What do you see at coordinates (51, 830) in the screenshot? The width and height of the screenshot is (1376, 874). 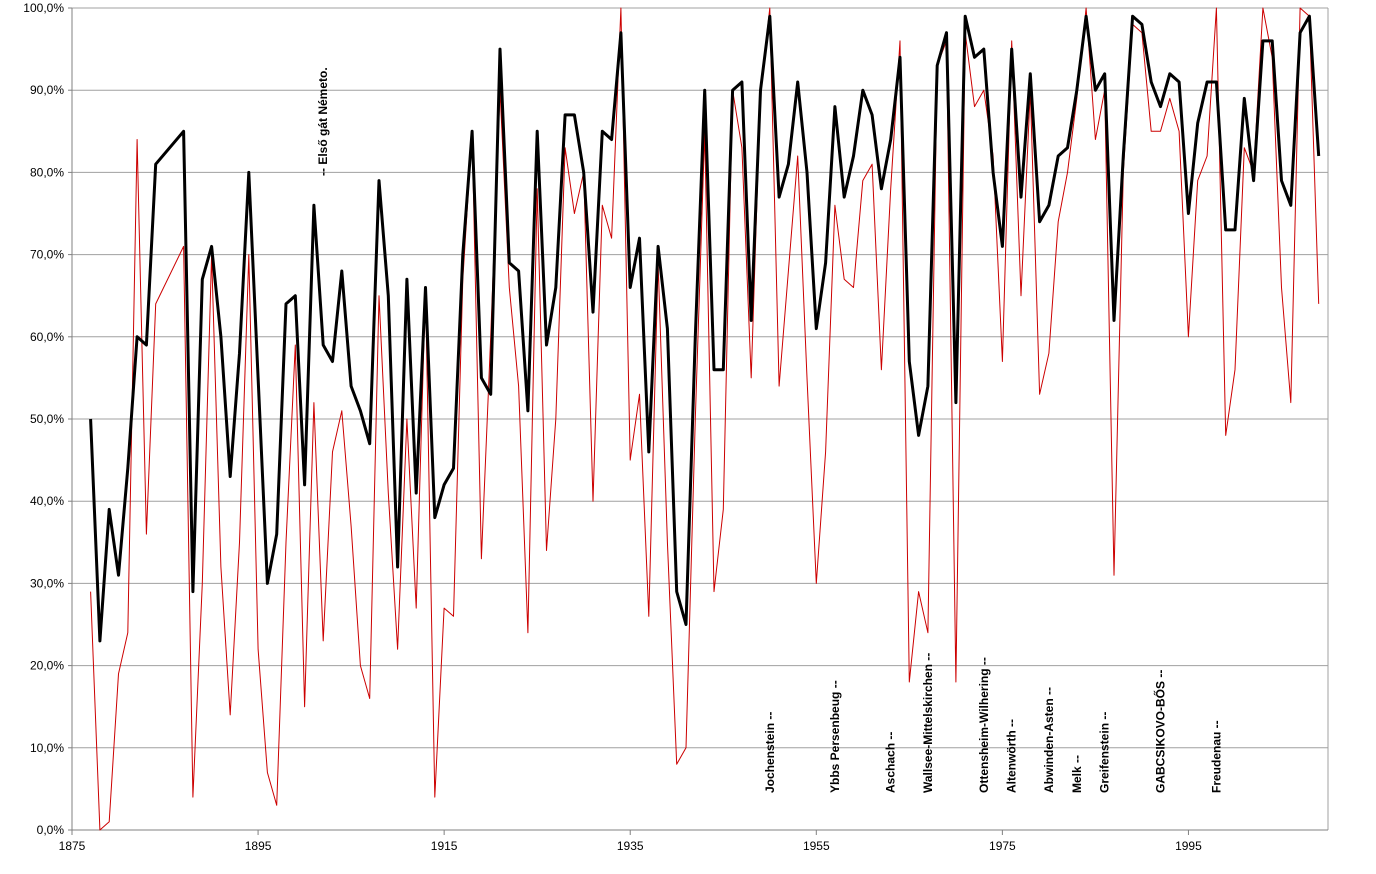 I see `y-tick-label: 0,0%` at bounding box center [51, 830].